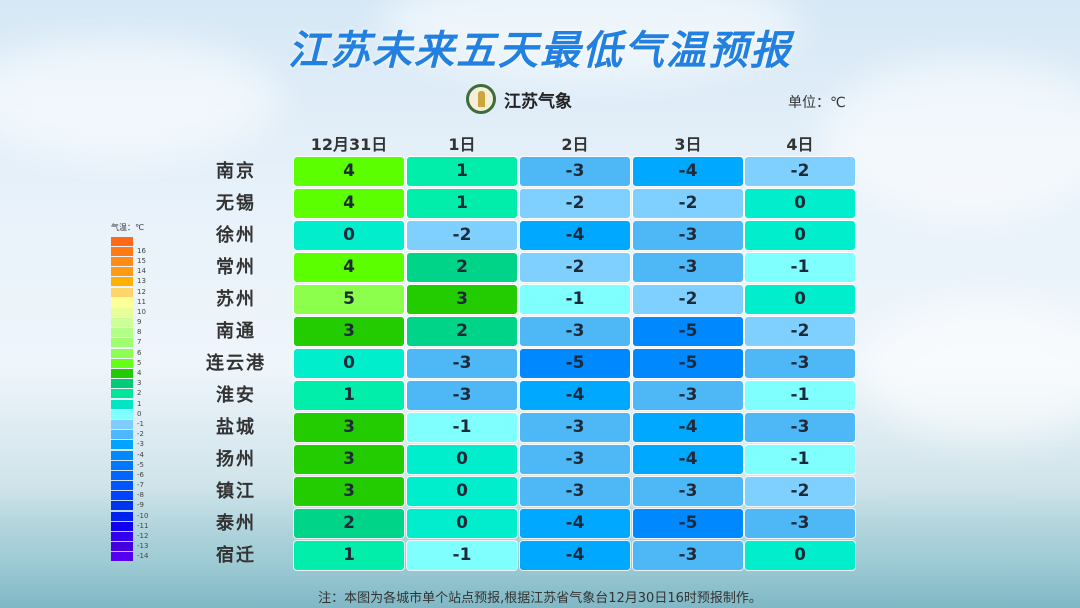 The width and height of the screenshot is (1080, 608). Describe the element at coordinates (140, 485) in the screenshot. I see `legend-label: -7` at that location.